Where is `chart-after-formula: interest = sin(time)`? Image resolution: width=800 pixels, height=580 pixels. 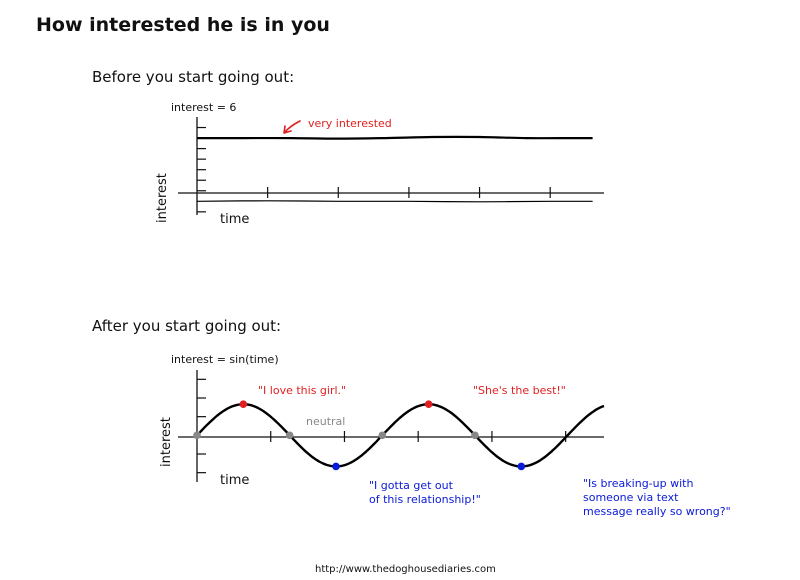
chart-after-formula: interest = sin(time) is located at coordinates (225, 359).